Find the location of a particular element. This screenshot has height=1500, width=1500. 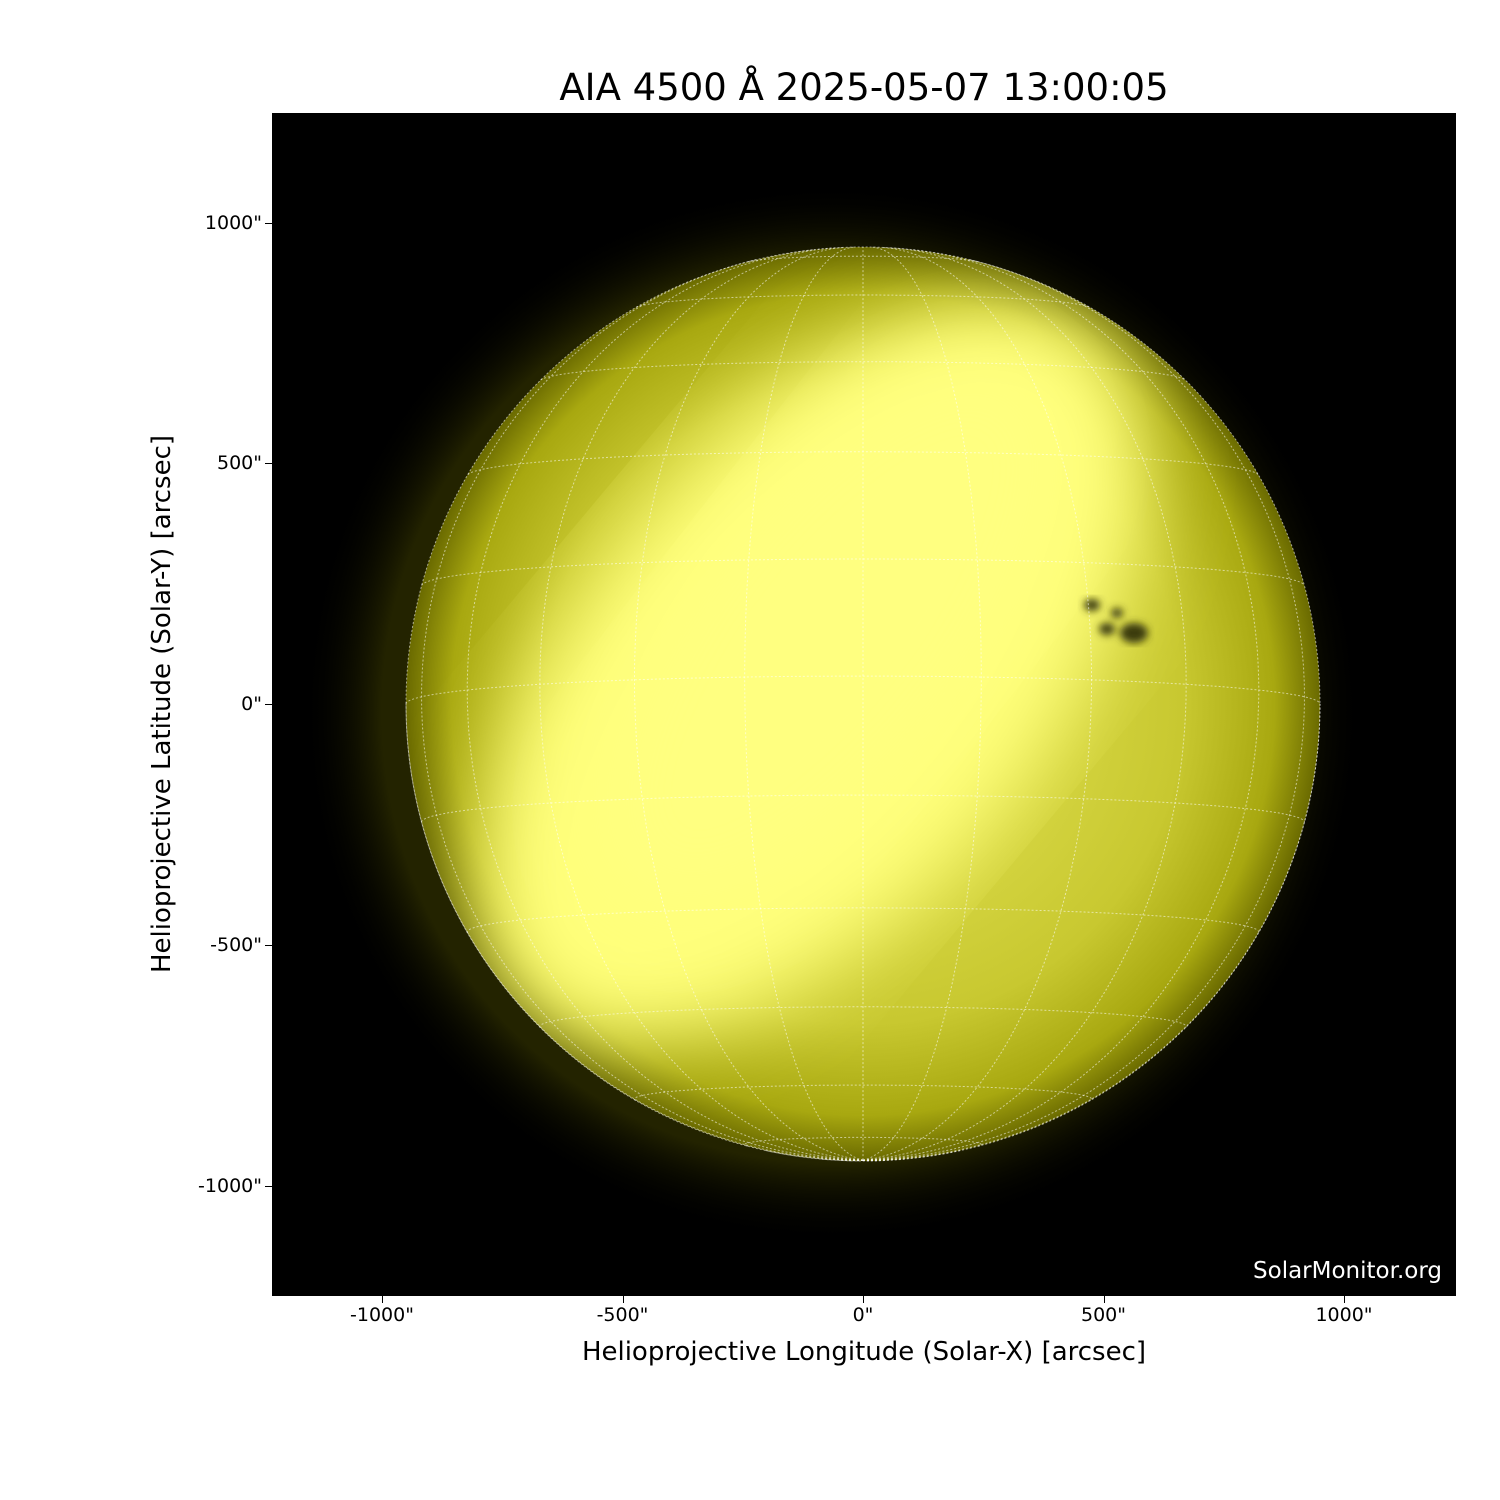

y-tick-label: 500" is located at coordinates (239, 463).